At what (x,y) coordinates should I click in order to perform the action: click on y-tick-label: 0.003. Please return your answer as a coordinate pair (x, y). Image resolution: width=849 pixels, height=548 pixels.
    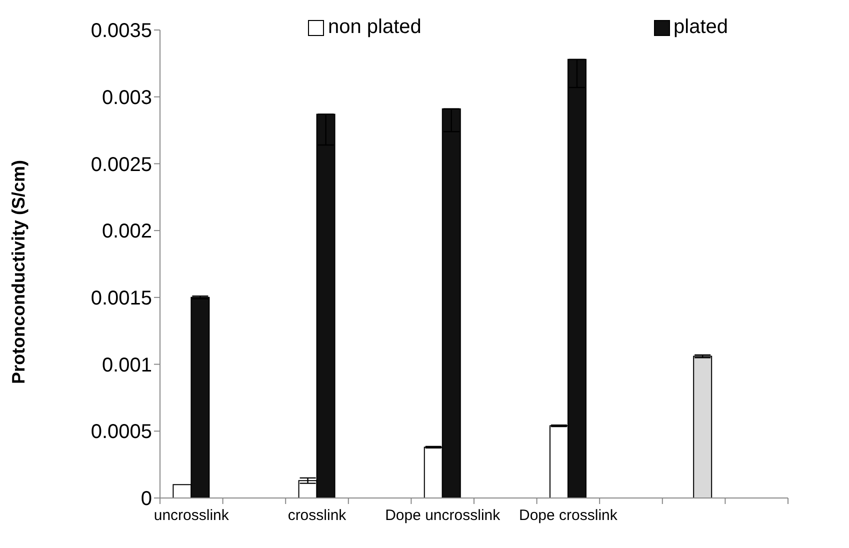
    Looking at the image, I should click on (127, 97).